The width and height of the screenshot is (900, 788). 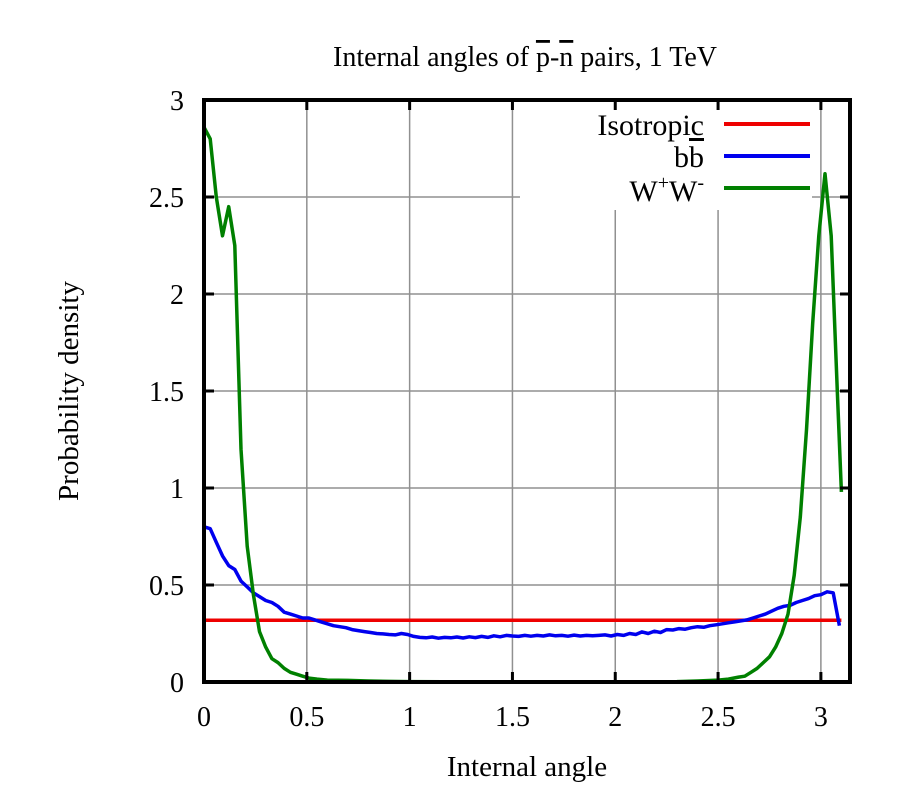 I want to click on legend-bb-b: b, so click(x=681, y=157).